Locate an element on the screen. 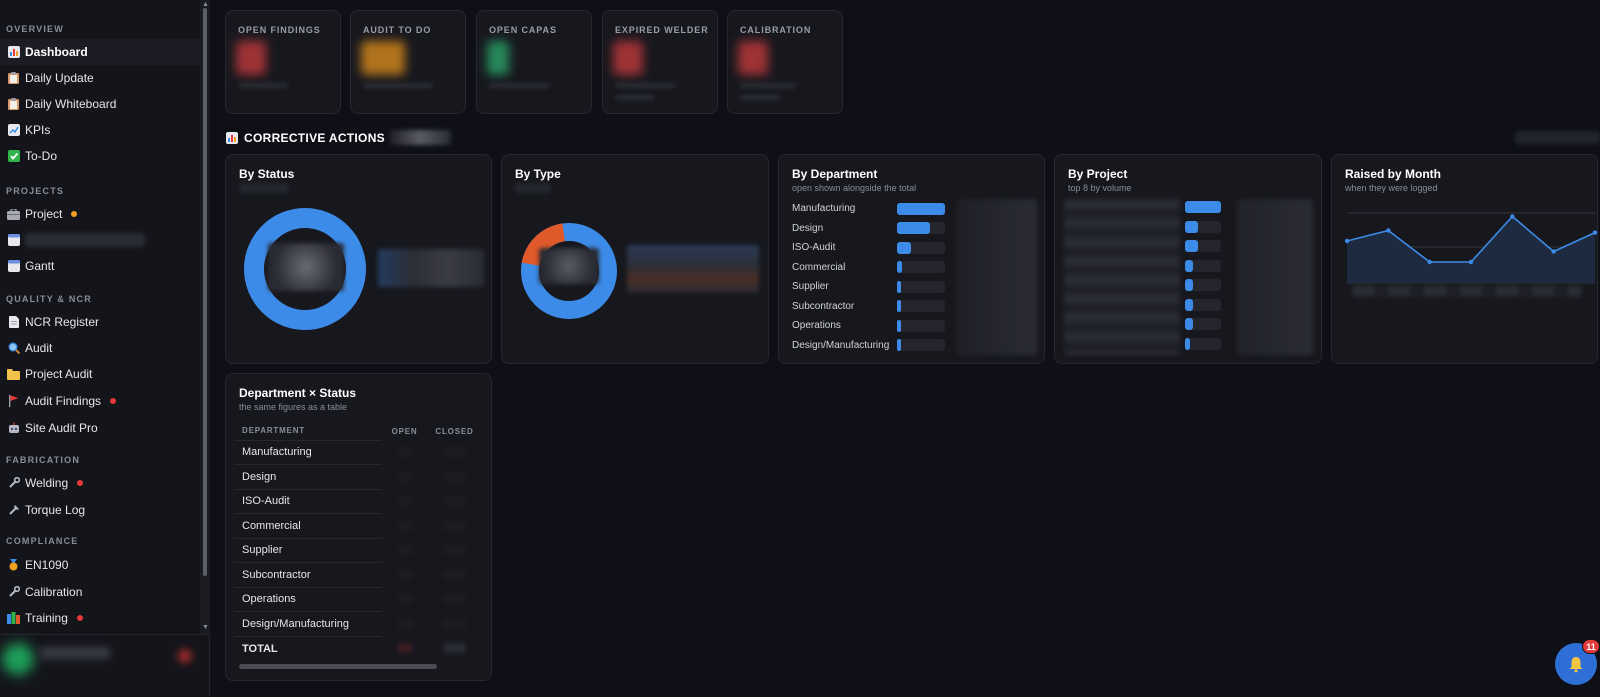  table-horizontal-scrollbar is located at coordinates (338, 666).